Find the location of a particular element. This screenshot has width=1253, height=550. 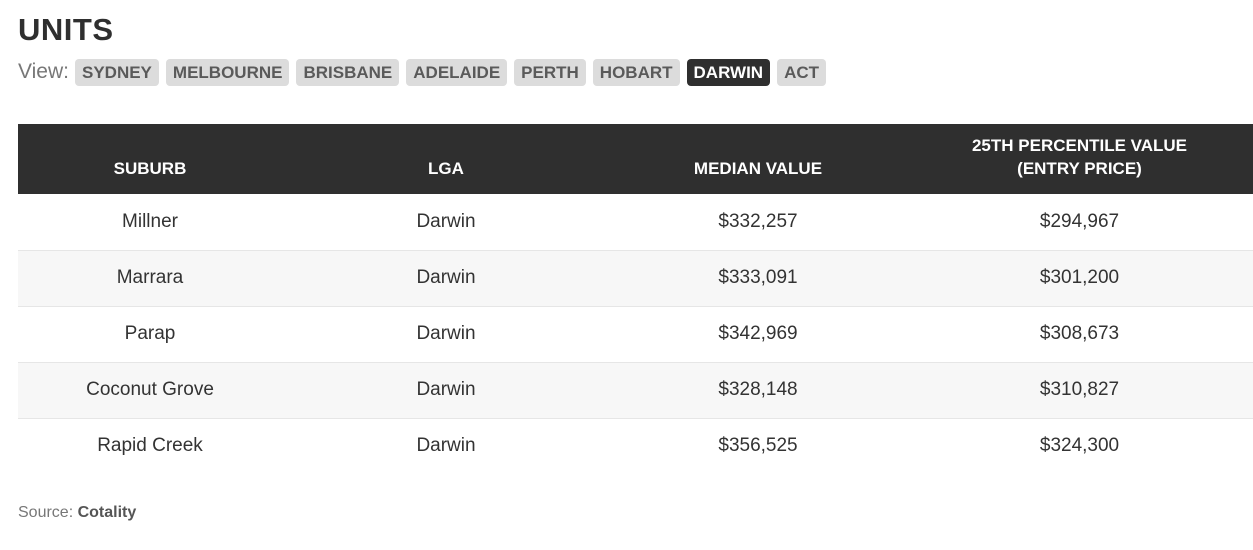

header-median-value: MEDIAN VALUE is located at coordinates (758, 168).